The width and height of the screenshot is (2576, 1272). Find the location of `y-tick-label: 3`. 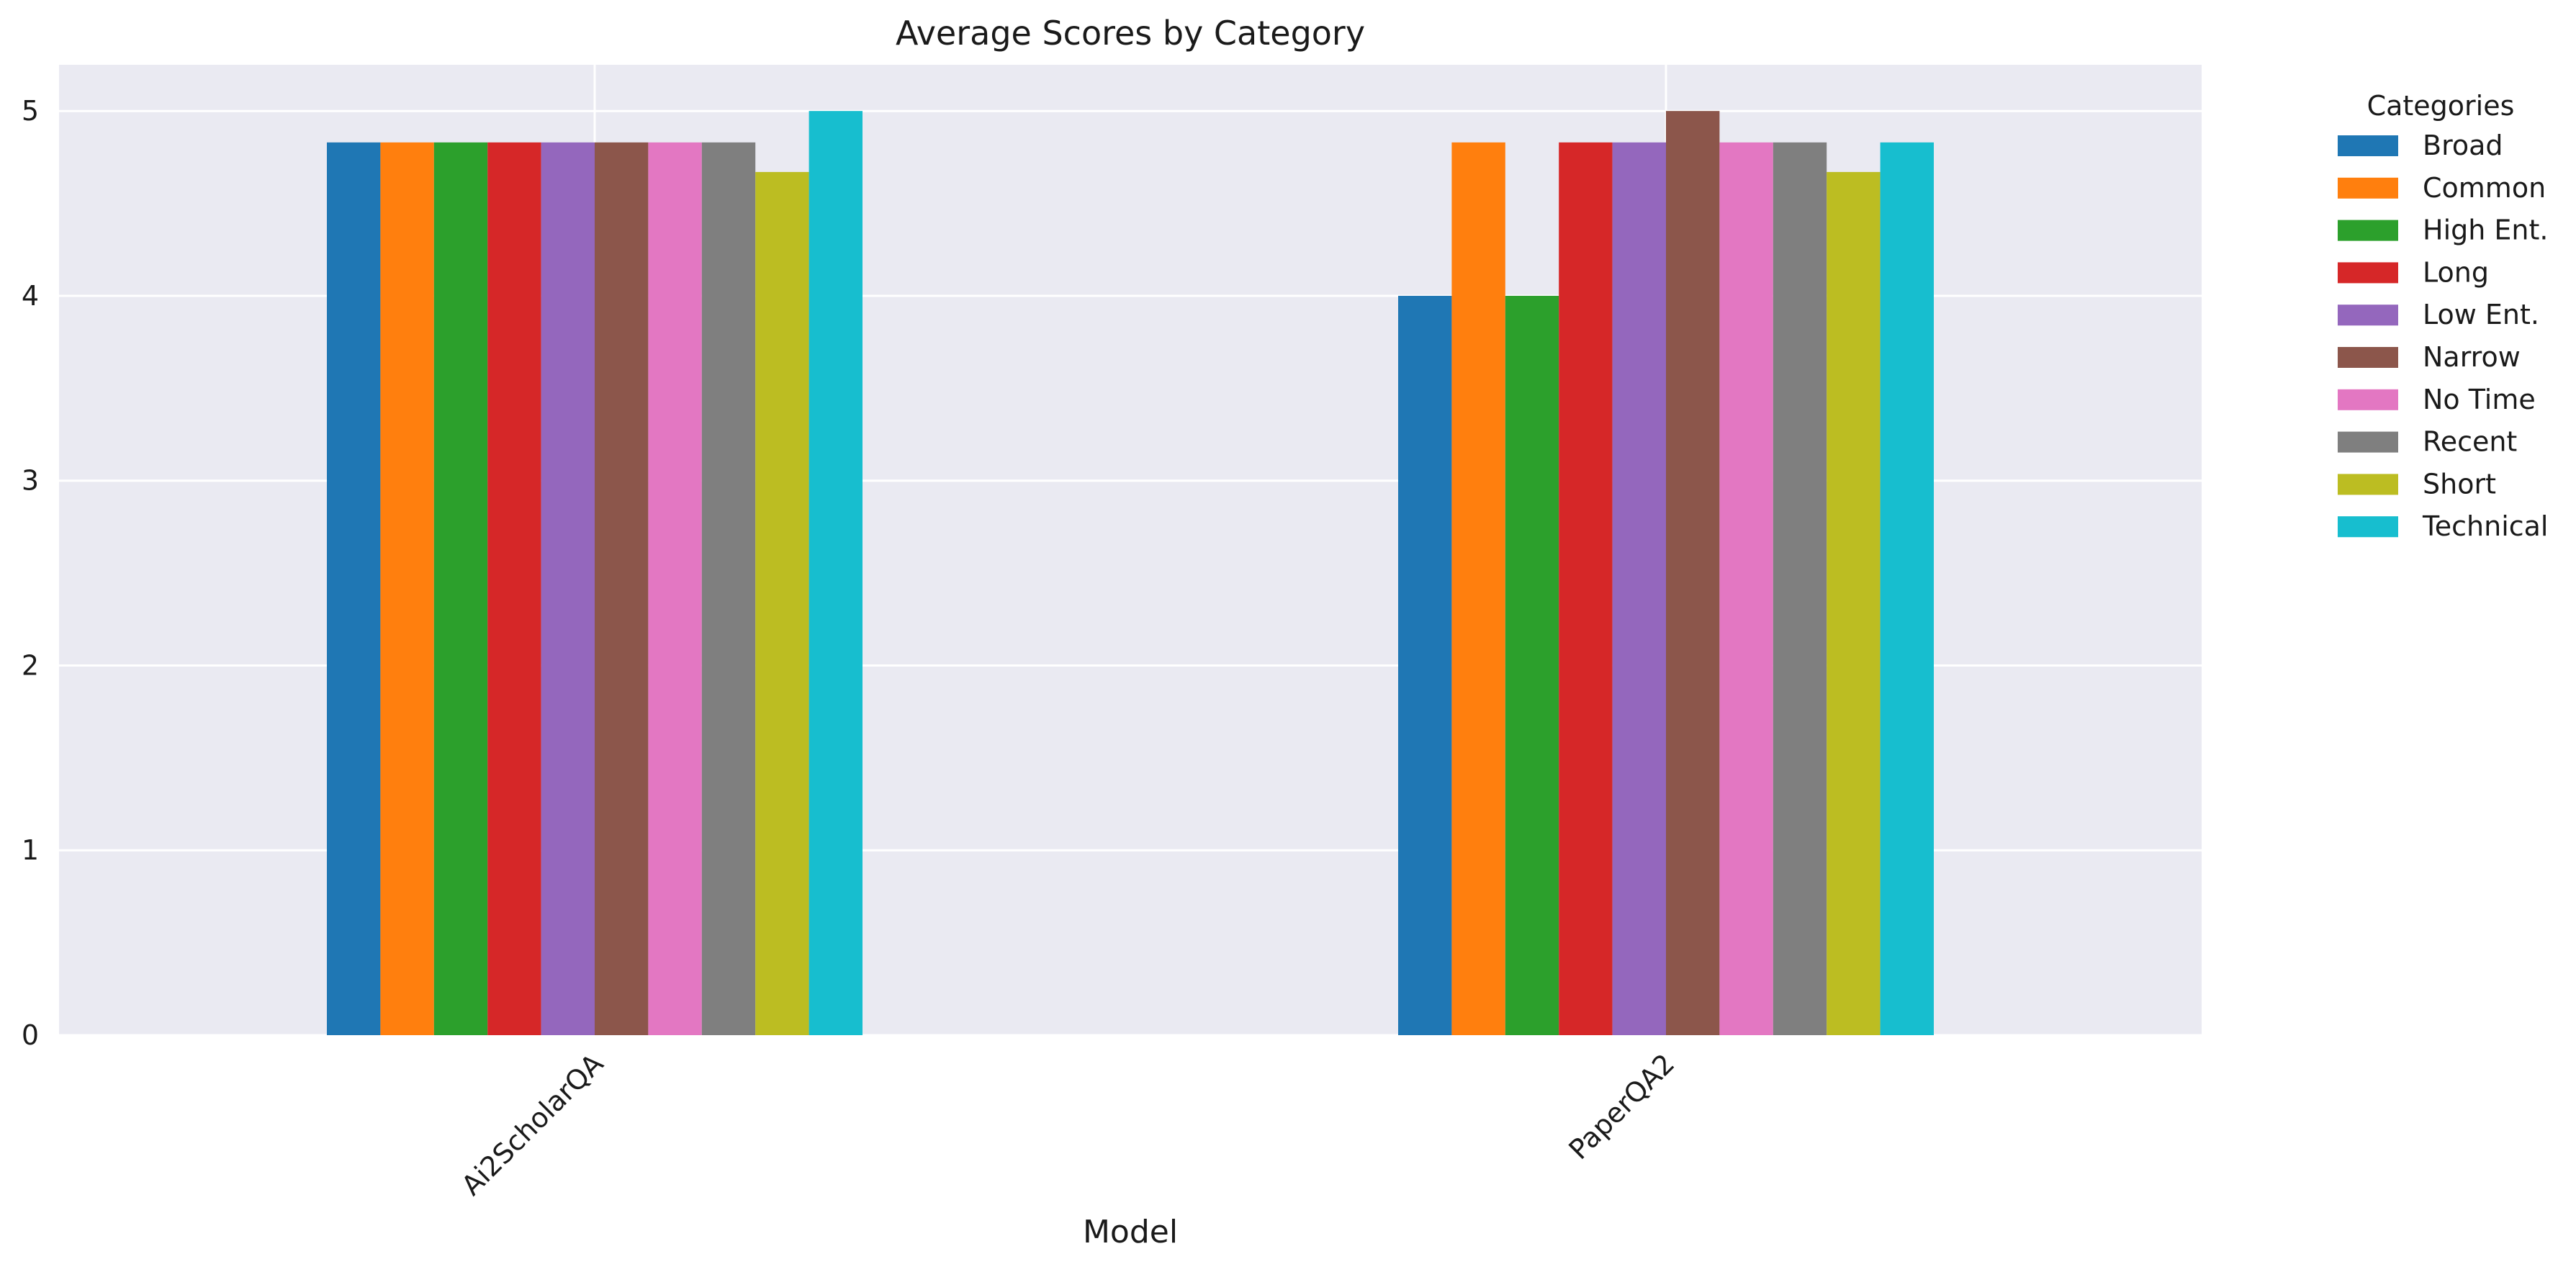

y-tick-label: 3 is located at coordinates (31, 481).